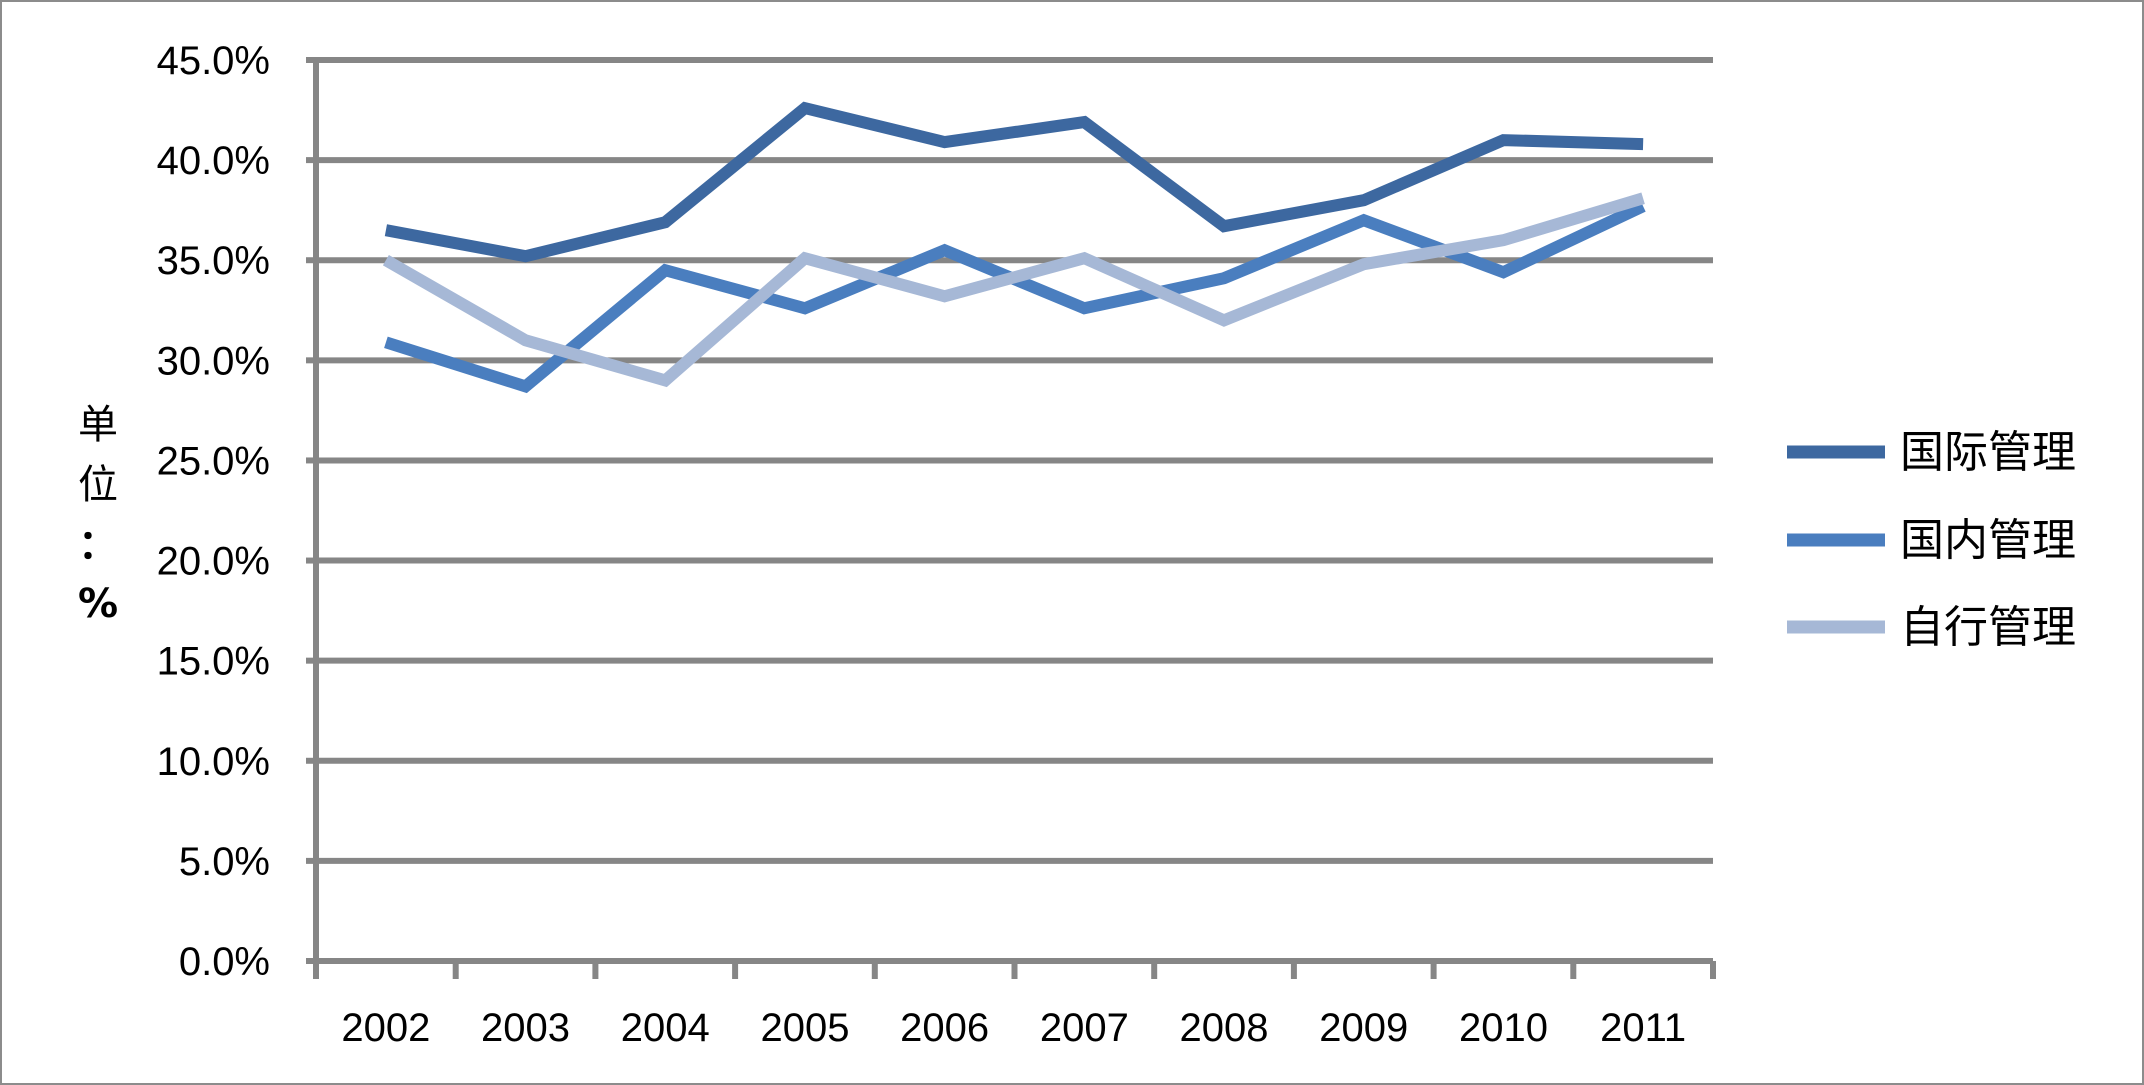 The width and height of the screenshot is (2144, 1085). I want to click on y-axis-label-char: 位, so click(98, 485).